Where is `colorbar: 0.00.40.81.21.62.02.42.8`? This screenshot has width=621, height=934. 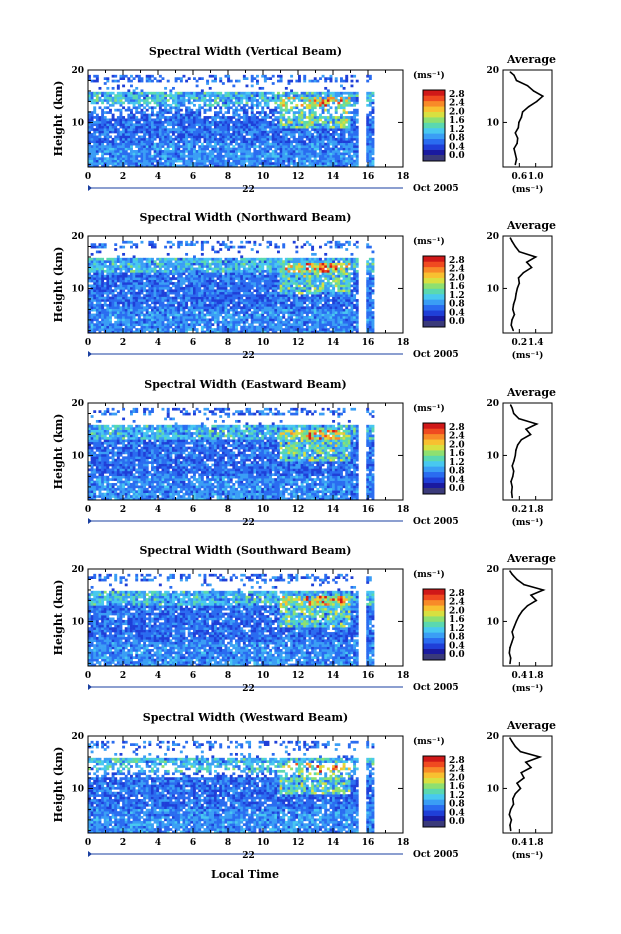 colorbar: 0.00.40.81.21.62.02.42.8 is located at coordinates (444, 125).